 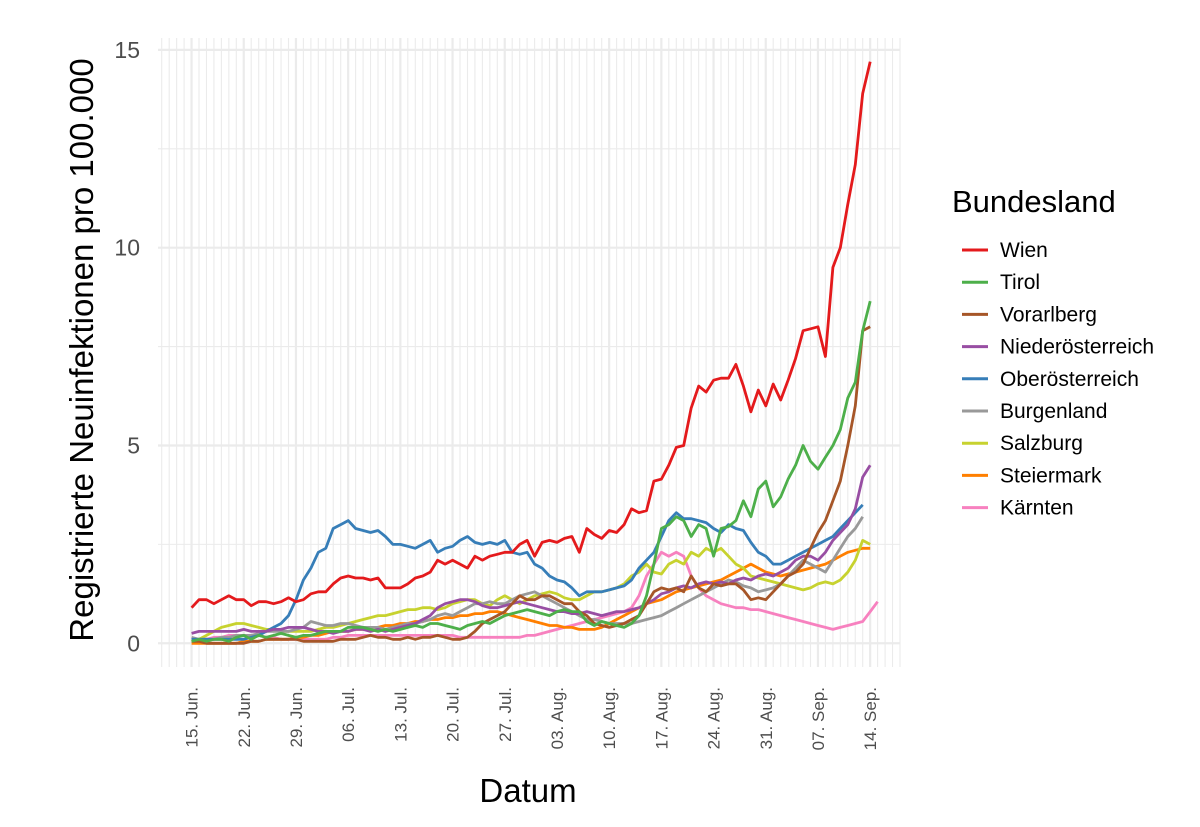 What do you see at coordinates (453, 714) in the screenshot?
I see `x-tick-label: 20. Jul.` at bounding box center [453, 714].